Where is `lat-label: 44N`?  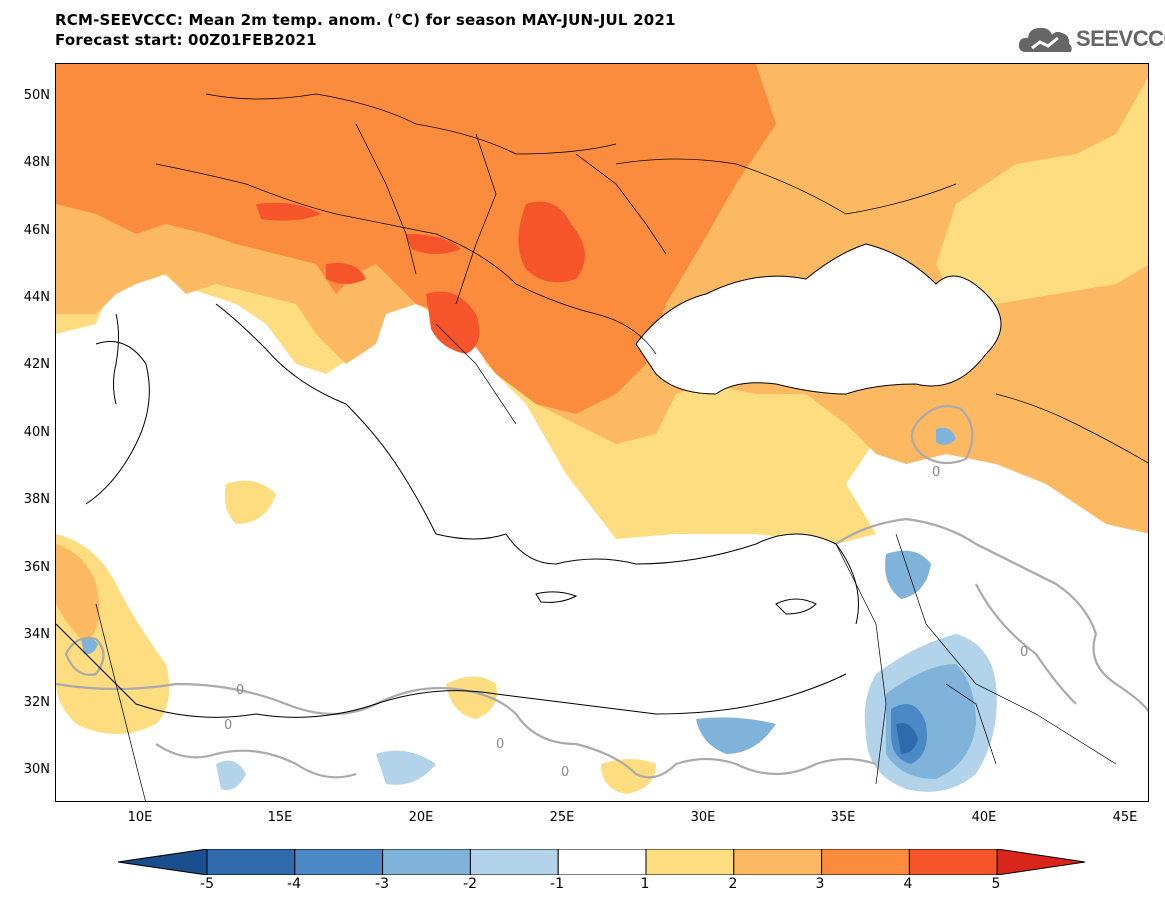
lat-label: 44N is located at coordinates (36, 297).